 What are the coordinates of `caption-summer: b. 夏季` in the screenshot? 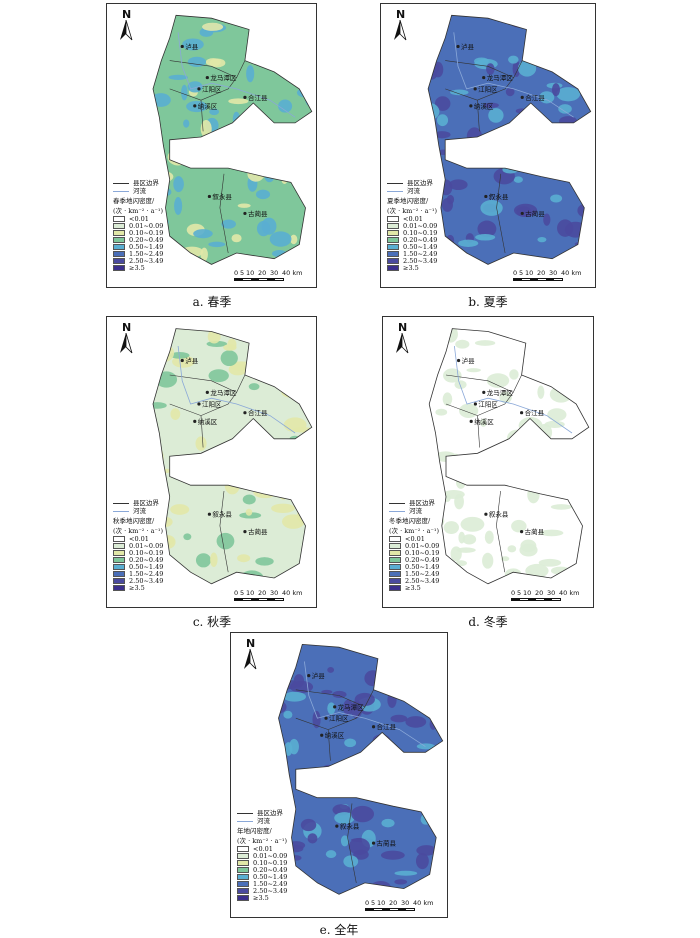 It's located at (488, 302).